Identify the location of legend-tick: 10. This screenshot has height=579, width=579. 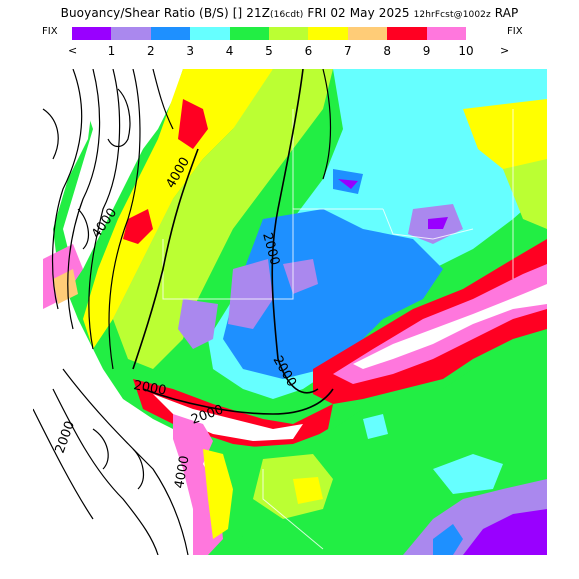
(466, 51).